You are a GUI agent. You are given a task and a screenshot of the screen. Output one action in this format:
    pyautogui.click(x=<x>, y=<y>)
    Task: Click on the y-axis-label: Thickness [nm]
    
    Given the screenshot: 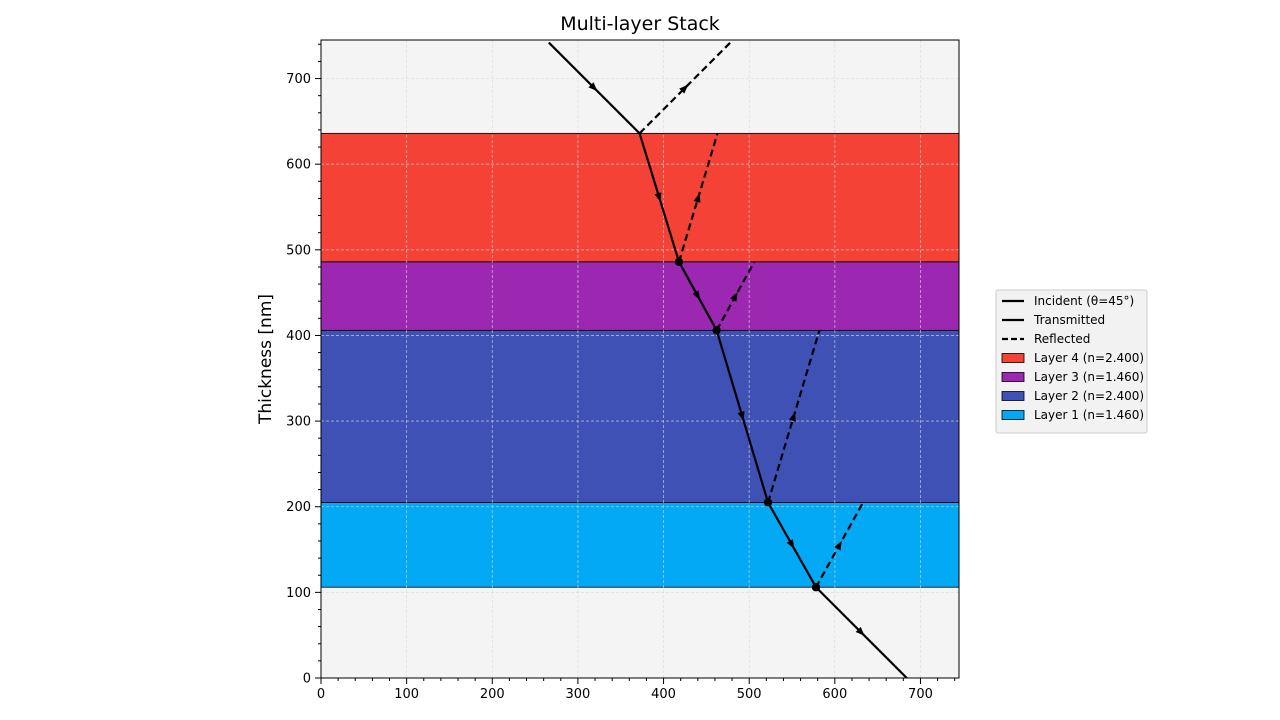 What is the action you would take?
    pyautogui.click(x=266, y=359)
    